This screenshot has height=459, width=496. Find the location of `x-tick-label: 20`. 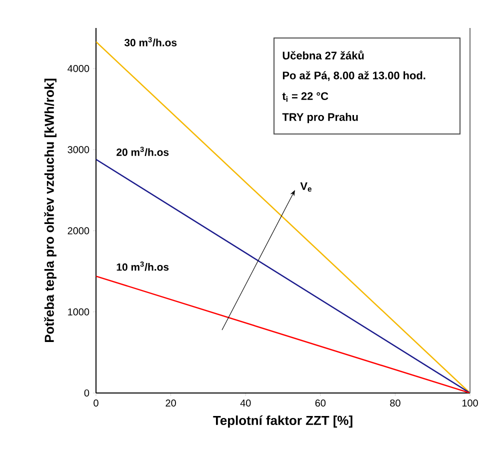

x-tick-label: 20 is located at coordinates (171, 403).